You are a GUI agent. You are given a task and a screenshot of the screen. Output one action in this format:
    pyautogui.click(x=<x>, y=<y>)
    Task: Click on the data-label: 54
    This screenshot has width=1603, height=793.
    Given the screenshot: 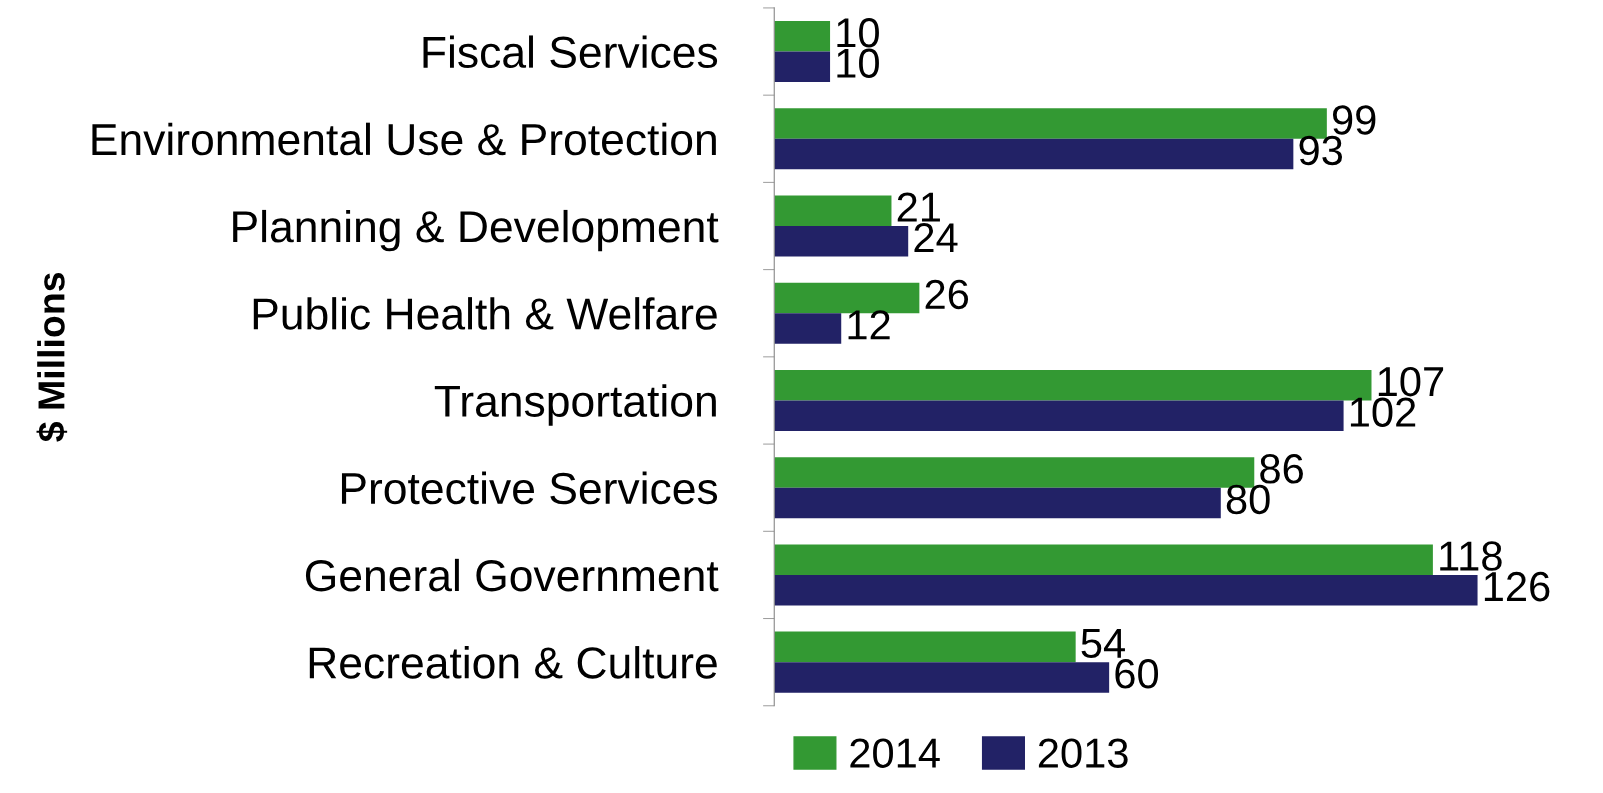 What is the action you would take?
    pyautogui.click(x=1103, y=644)
    